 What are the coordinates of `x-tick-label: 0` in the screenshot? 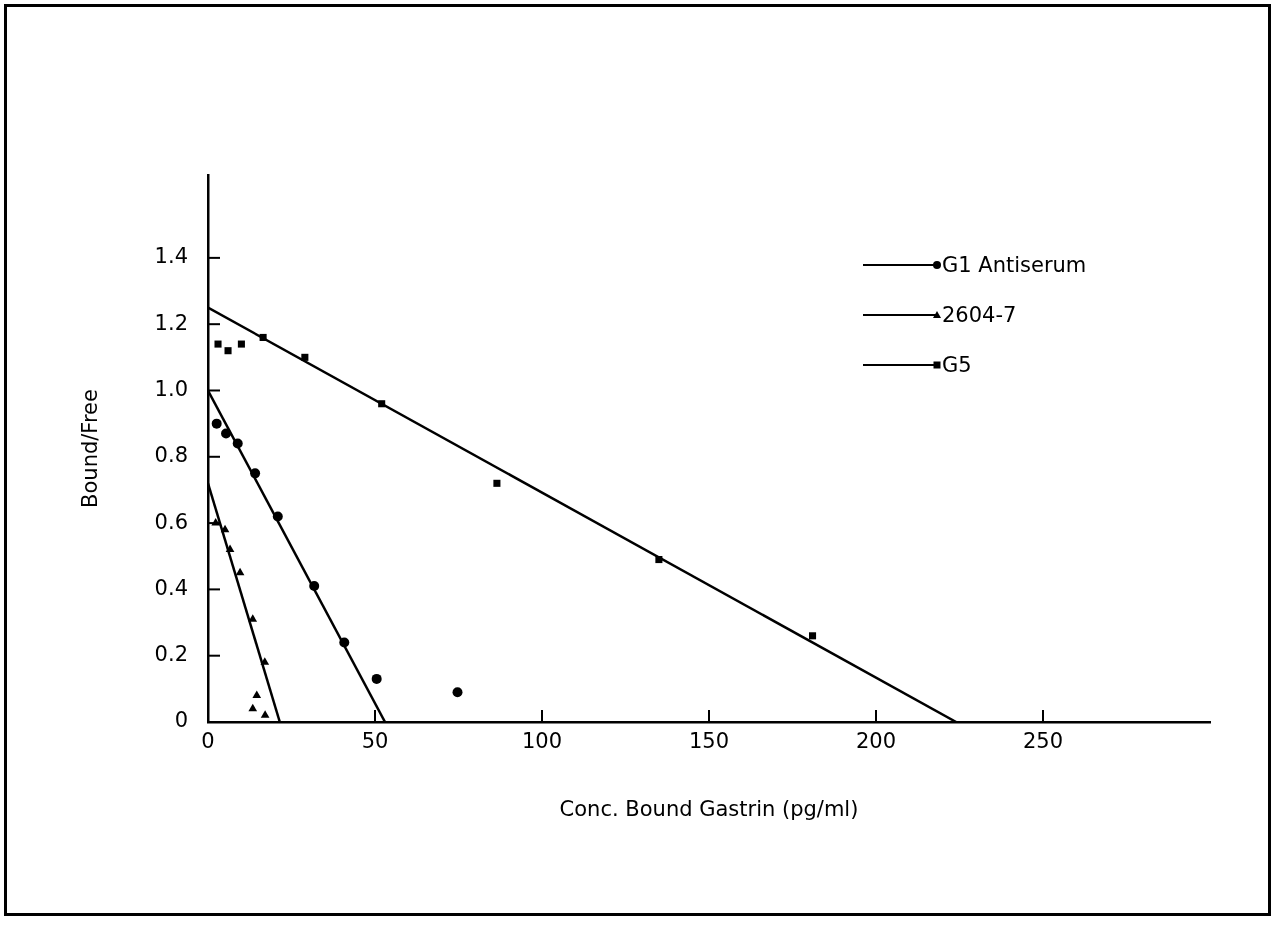 It's located at (208, 741).